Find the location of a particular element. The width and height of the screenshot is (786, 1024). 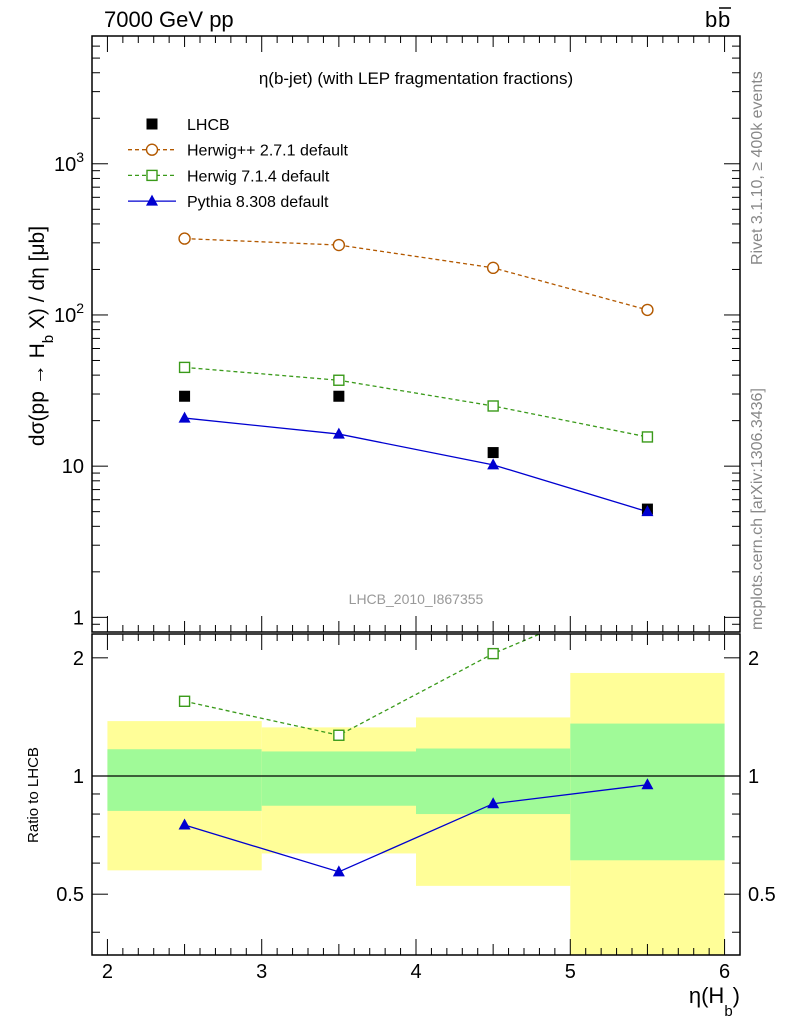

series-line-herwig-7-1-4-default is located at coordinates (416, 402).